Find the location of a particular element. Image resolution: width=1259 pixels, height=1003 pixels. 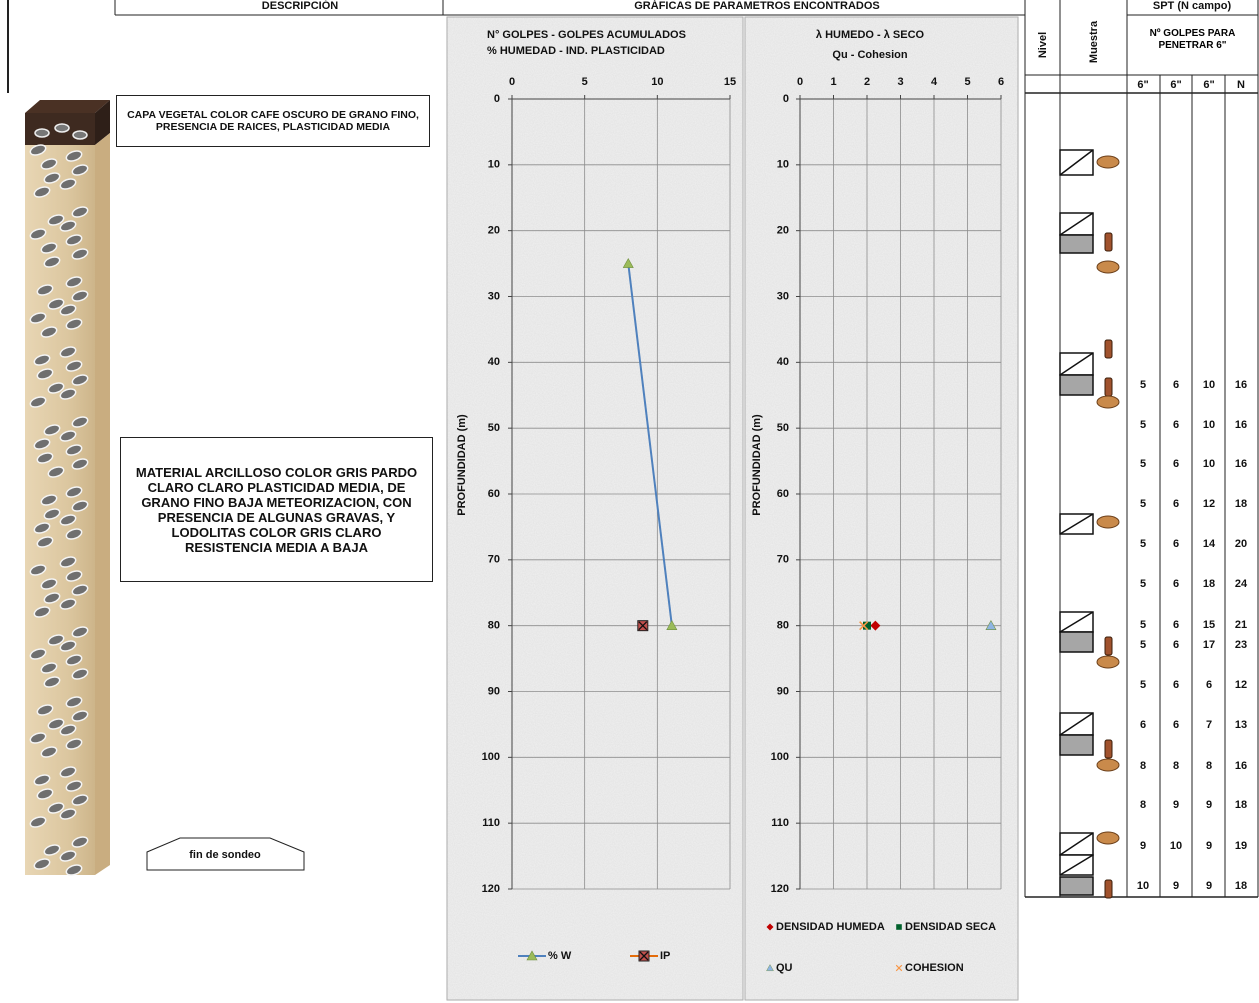

legend-item: DENSIDAD HUMEDA is located at coordinates (825, 927).